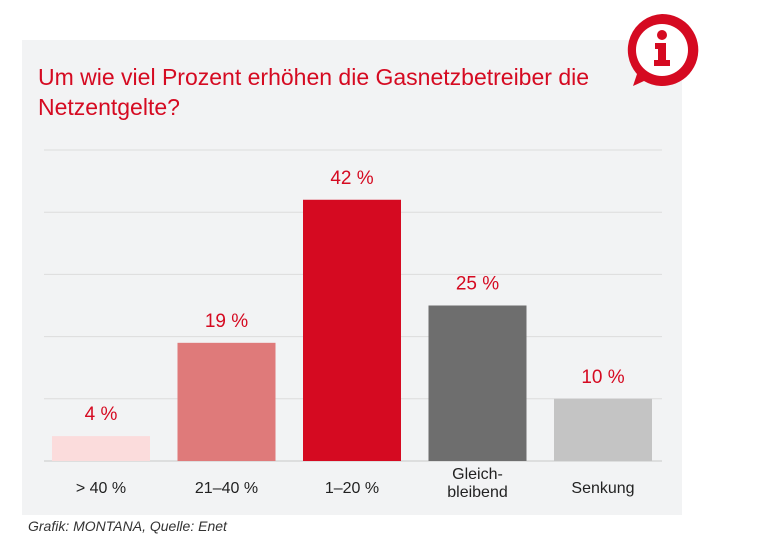  Describe the element at coordinates (352, 488) in the screenshot. I see `tick-label: 1–20 %` at that location.